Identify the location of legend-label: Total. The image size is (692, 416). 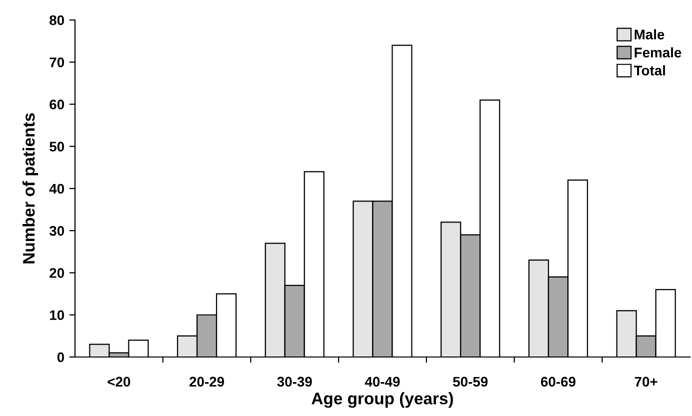
(649, 70).